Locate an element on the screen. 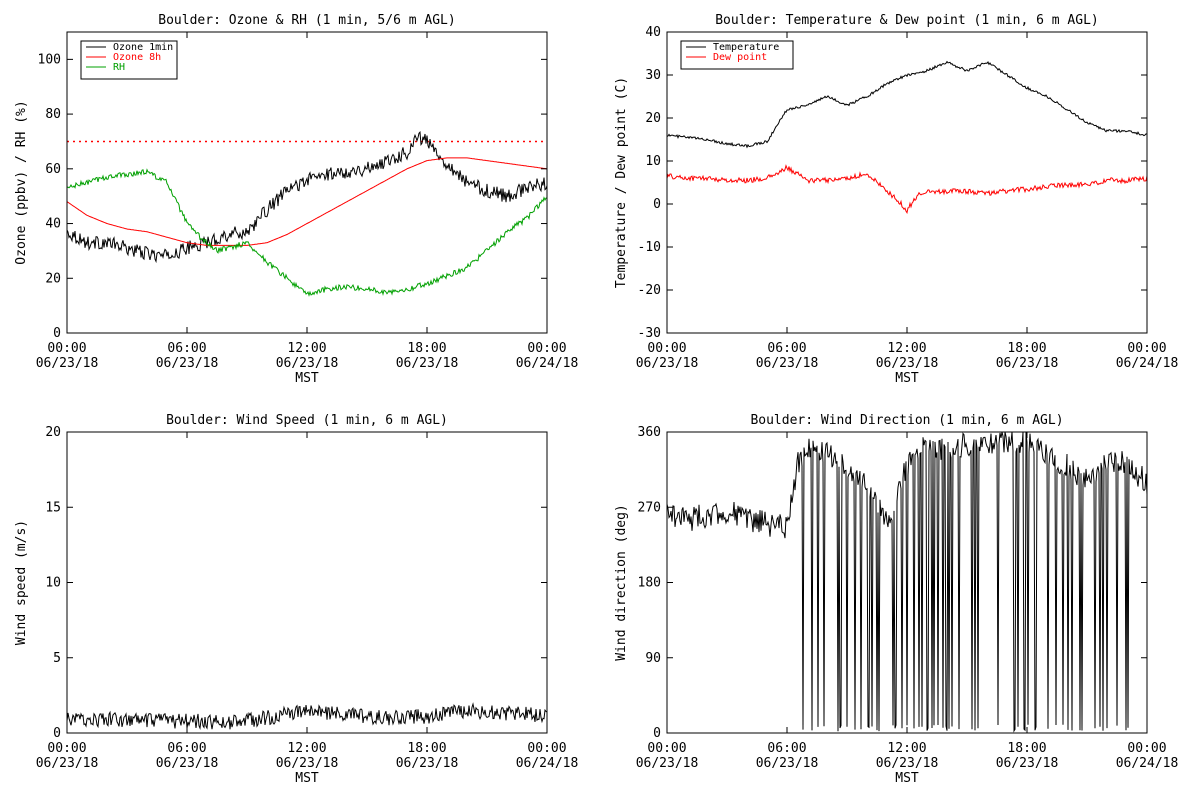  legend-label: Ozone 8h is located at coordinates (137, 57).